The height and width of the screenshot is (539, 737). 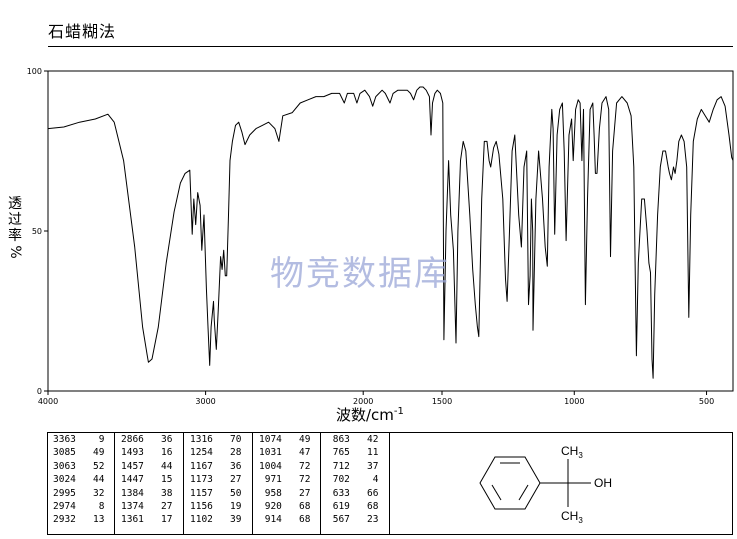 What do you see at coordinates (572, 452) in the screenshot?
I see `methyl-top-label: CH3` at bounding box center [572, 452].